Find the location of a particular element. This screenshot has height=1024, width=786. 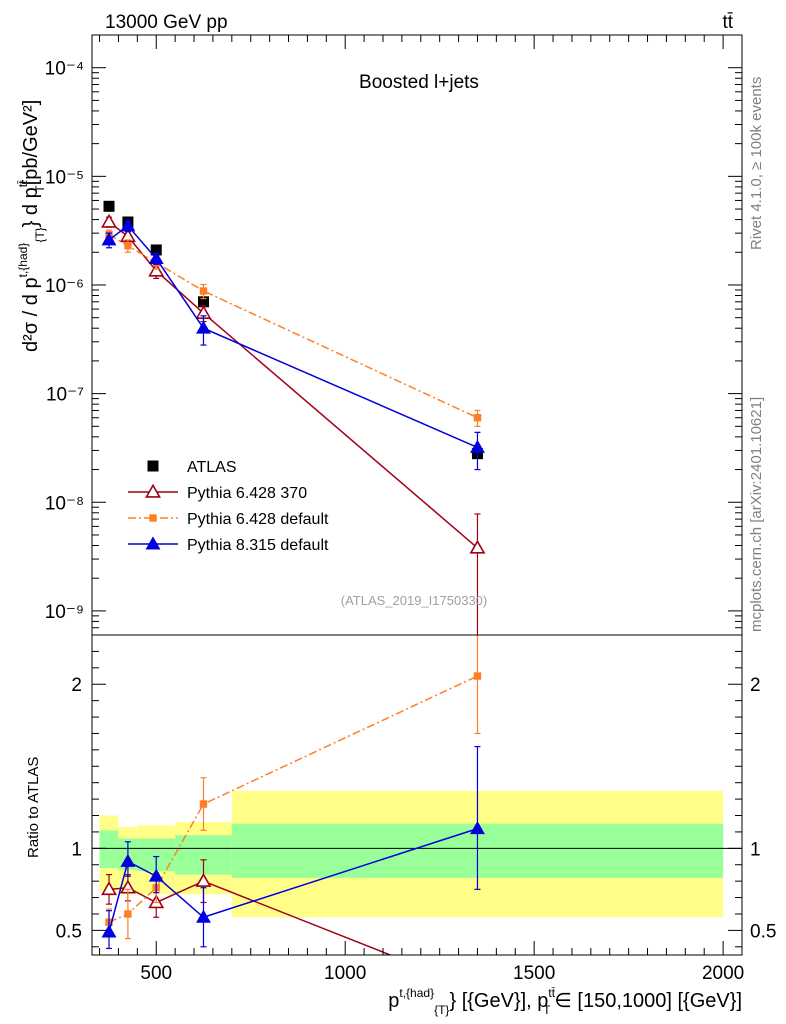

series-line-pythia-8-315-default is located at coordinates (293, 336).